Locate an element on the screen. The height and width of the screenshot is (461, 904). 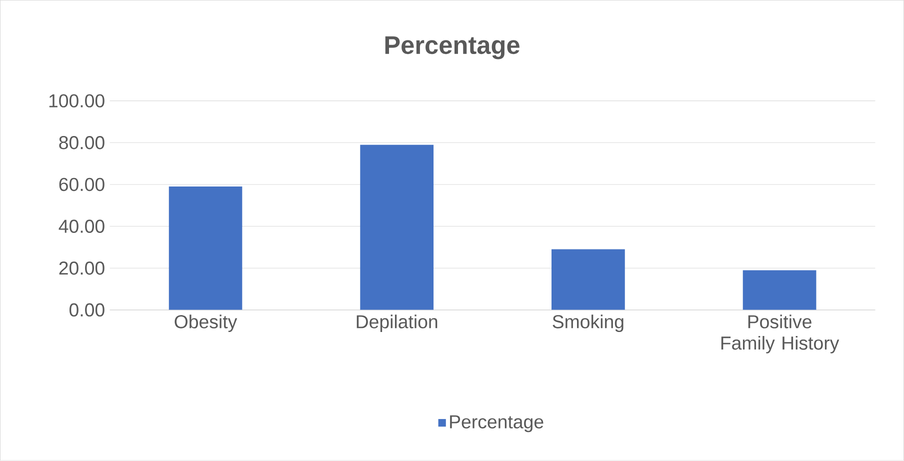
chart-title: Percentage is located at coordinates (452, 48).